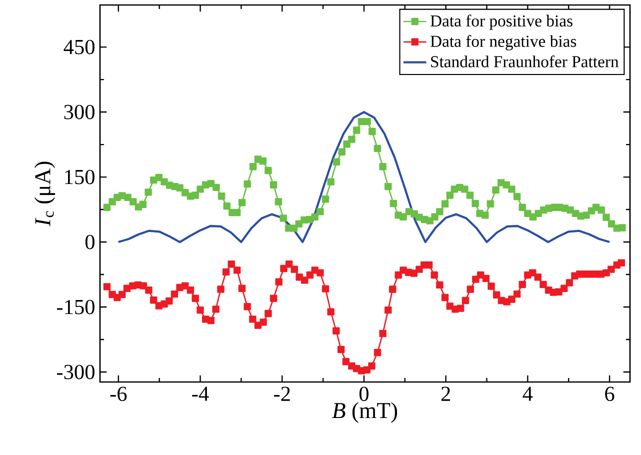 This screenshot has height=455, width=641. What do you see at coordinates (118, 394) in the screenshot?
I see `x-tick-label: -6` at bounding box center [118, 394].